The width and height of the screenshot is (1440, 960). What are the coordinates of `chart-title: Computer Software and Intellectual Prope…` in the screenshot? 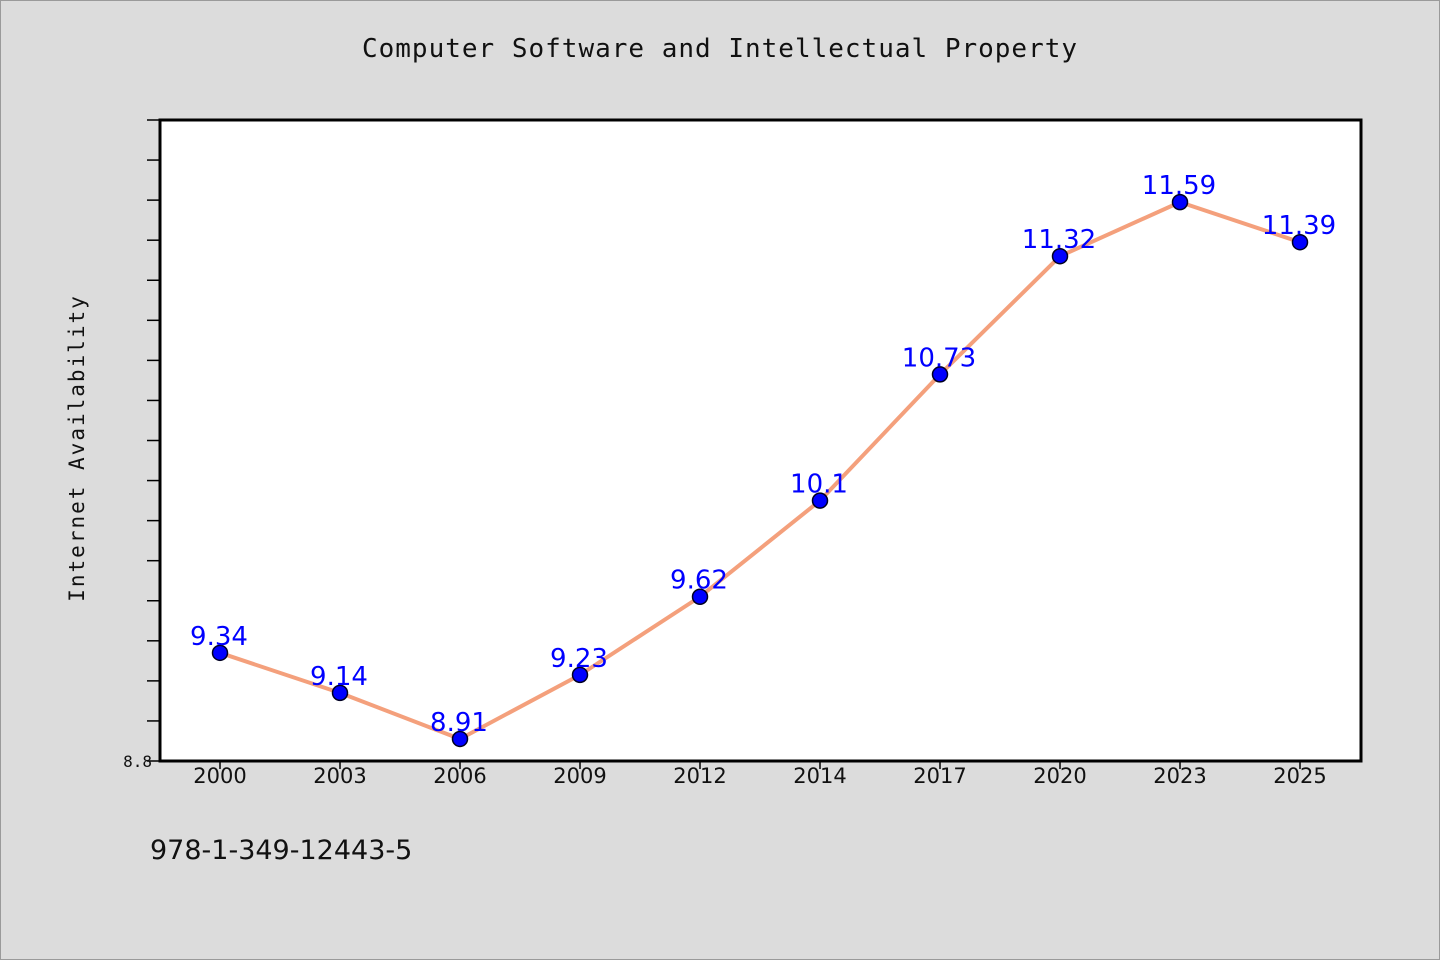 It's located at (720, 49).